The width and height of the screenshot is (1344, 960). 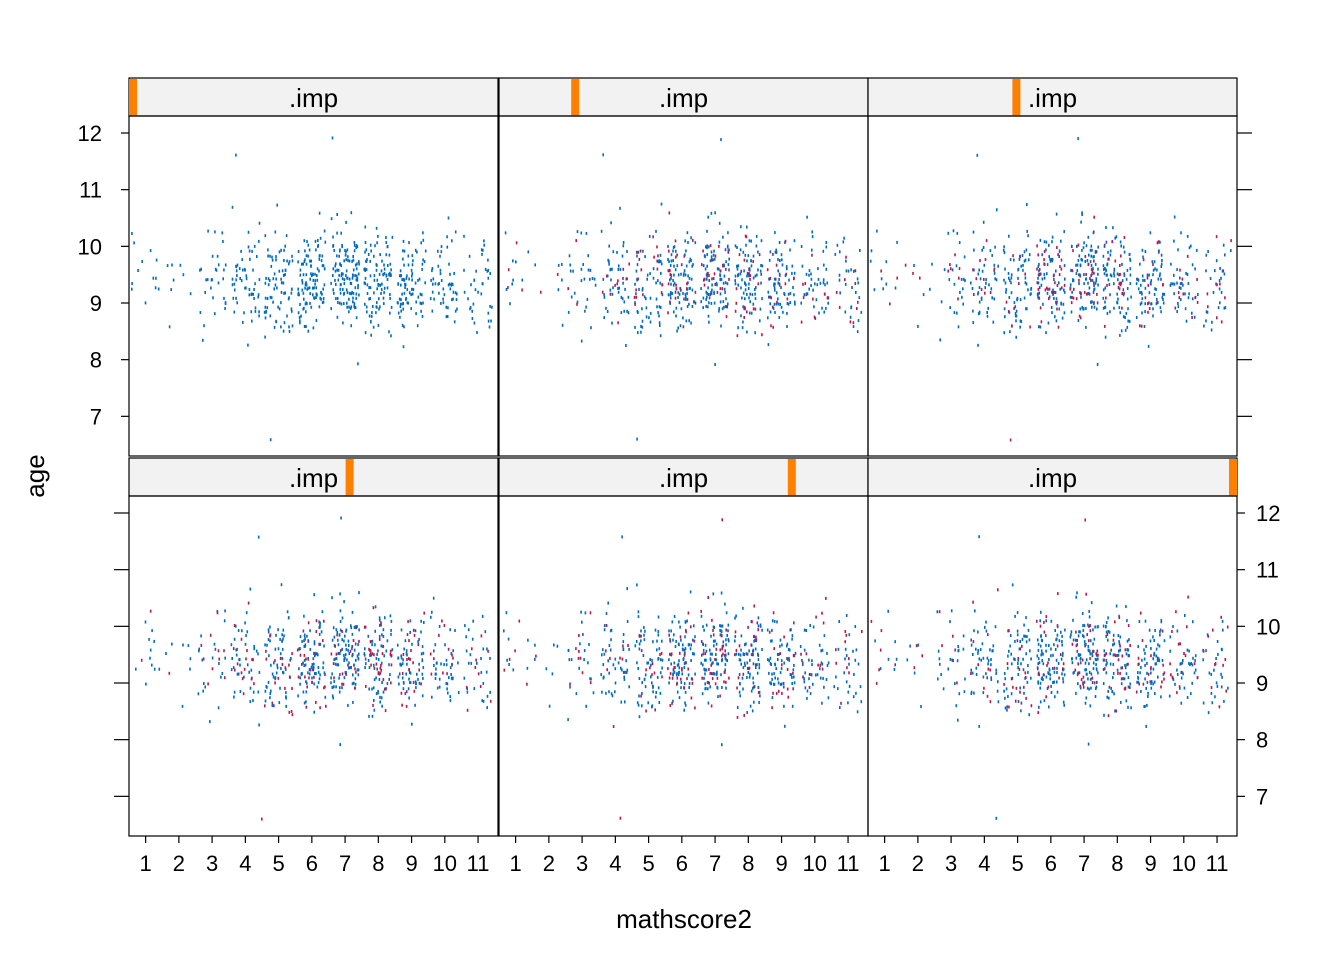 What do you see at coordinates (648, 863) in the screenshot?
I see `x-tick-label: 5` at bounding box center [648, 863].